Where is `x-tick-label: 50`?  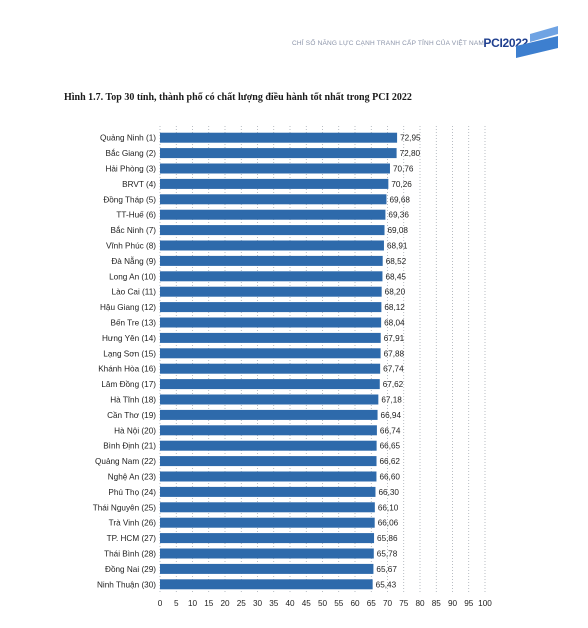 x-tick-label: 50 is located at coordinates (323, 603).